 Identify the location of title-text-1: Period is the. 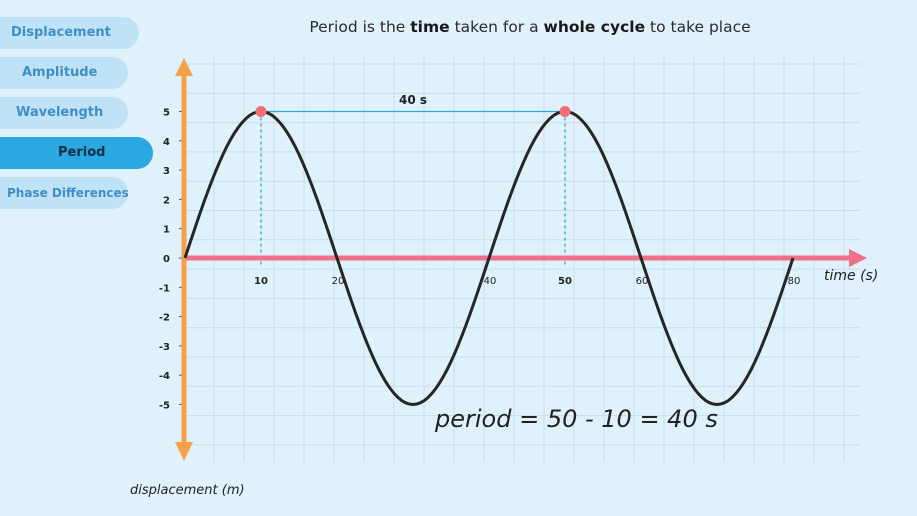
(360, 27).